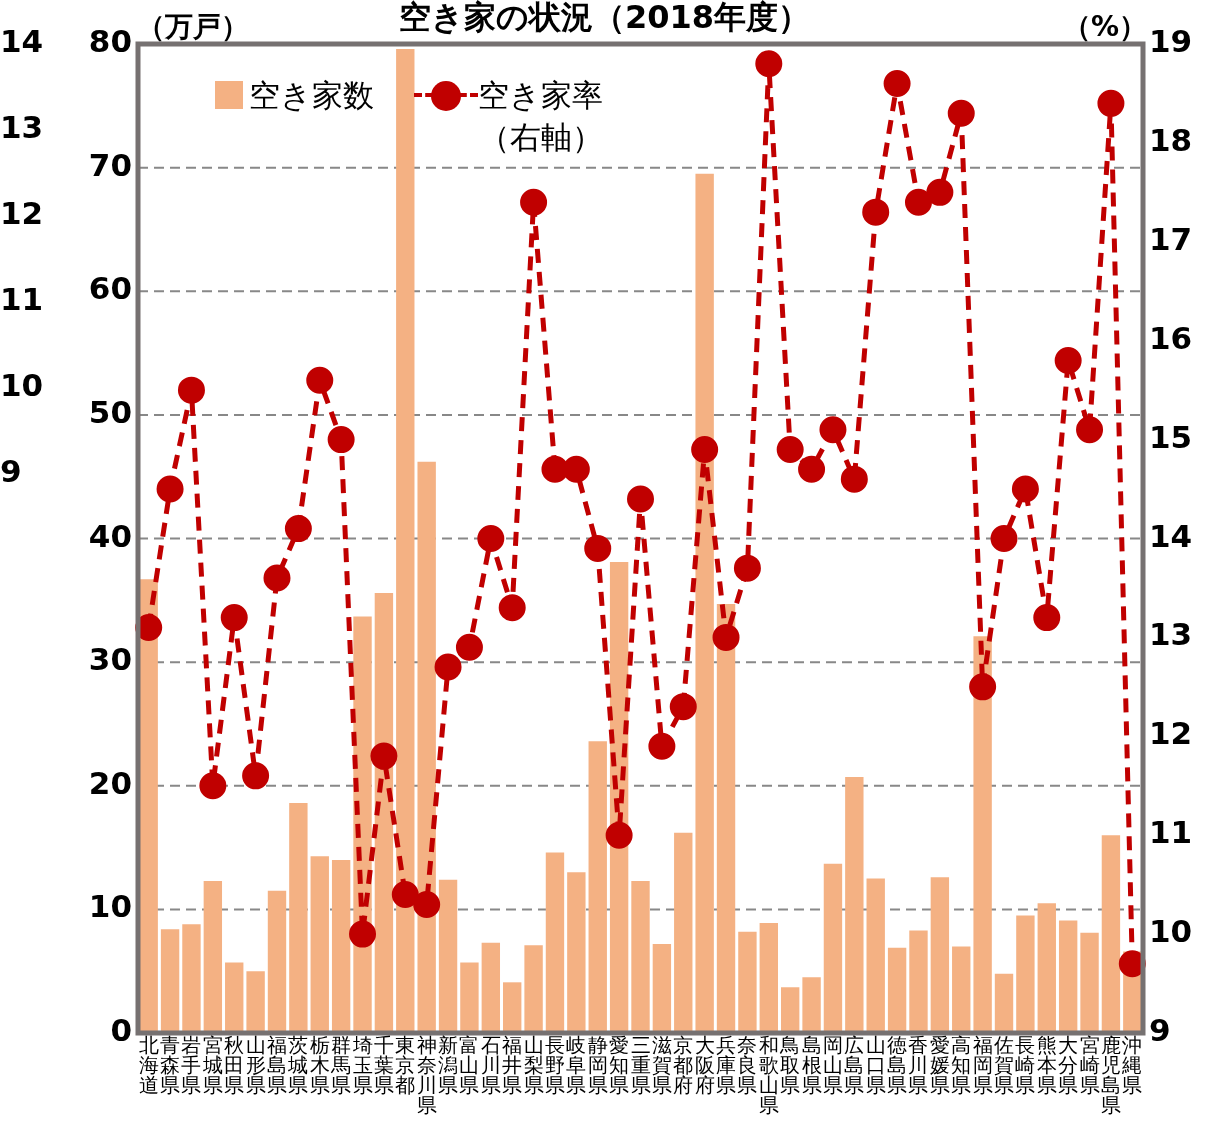 The height and width of the screenshot is (1133, 1209). I want to click on x-tick-label: 鹿児島県, so click(1110, 1075).